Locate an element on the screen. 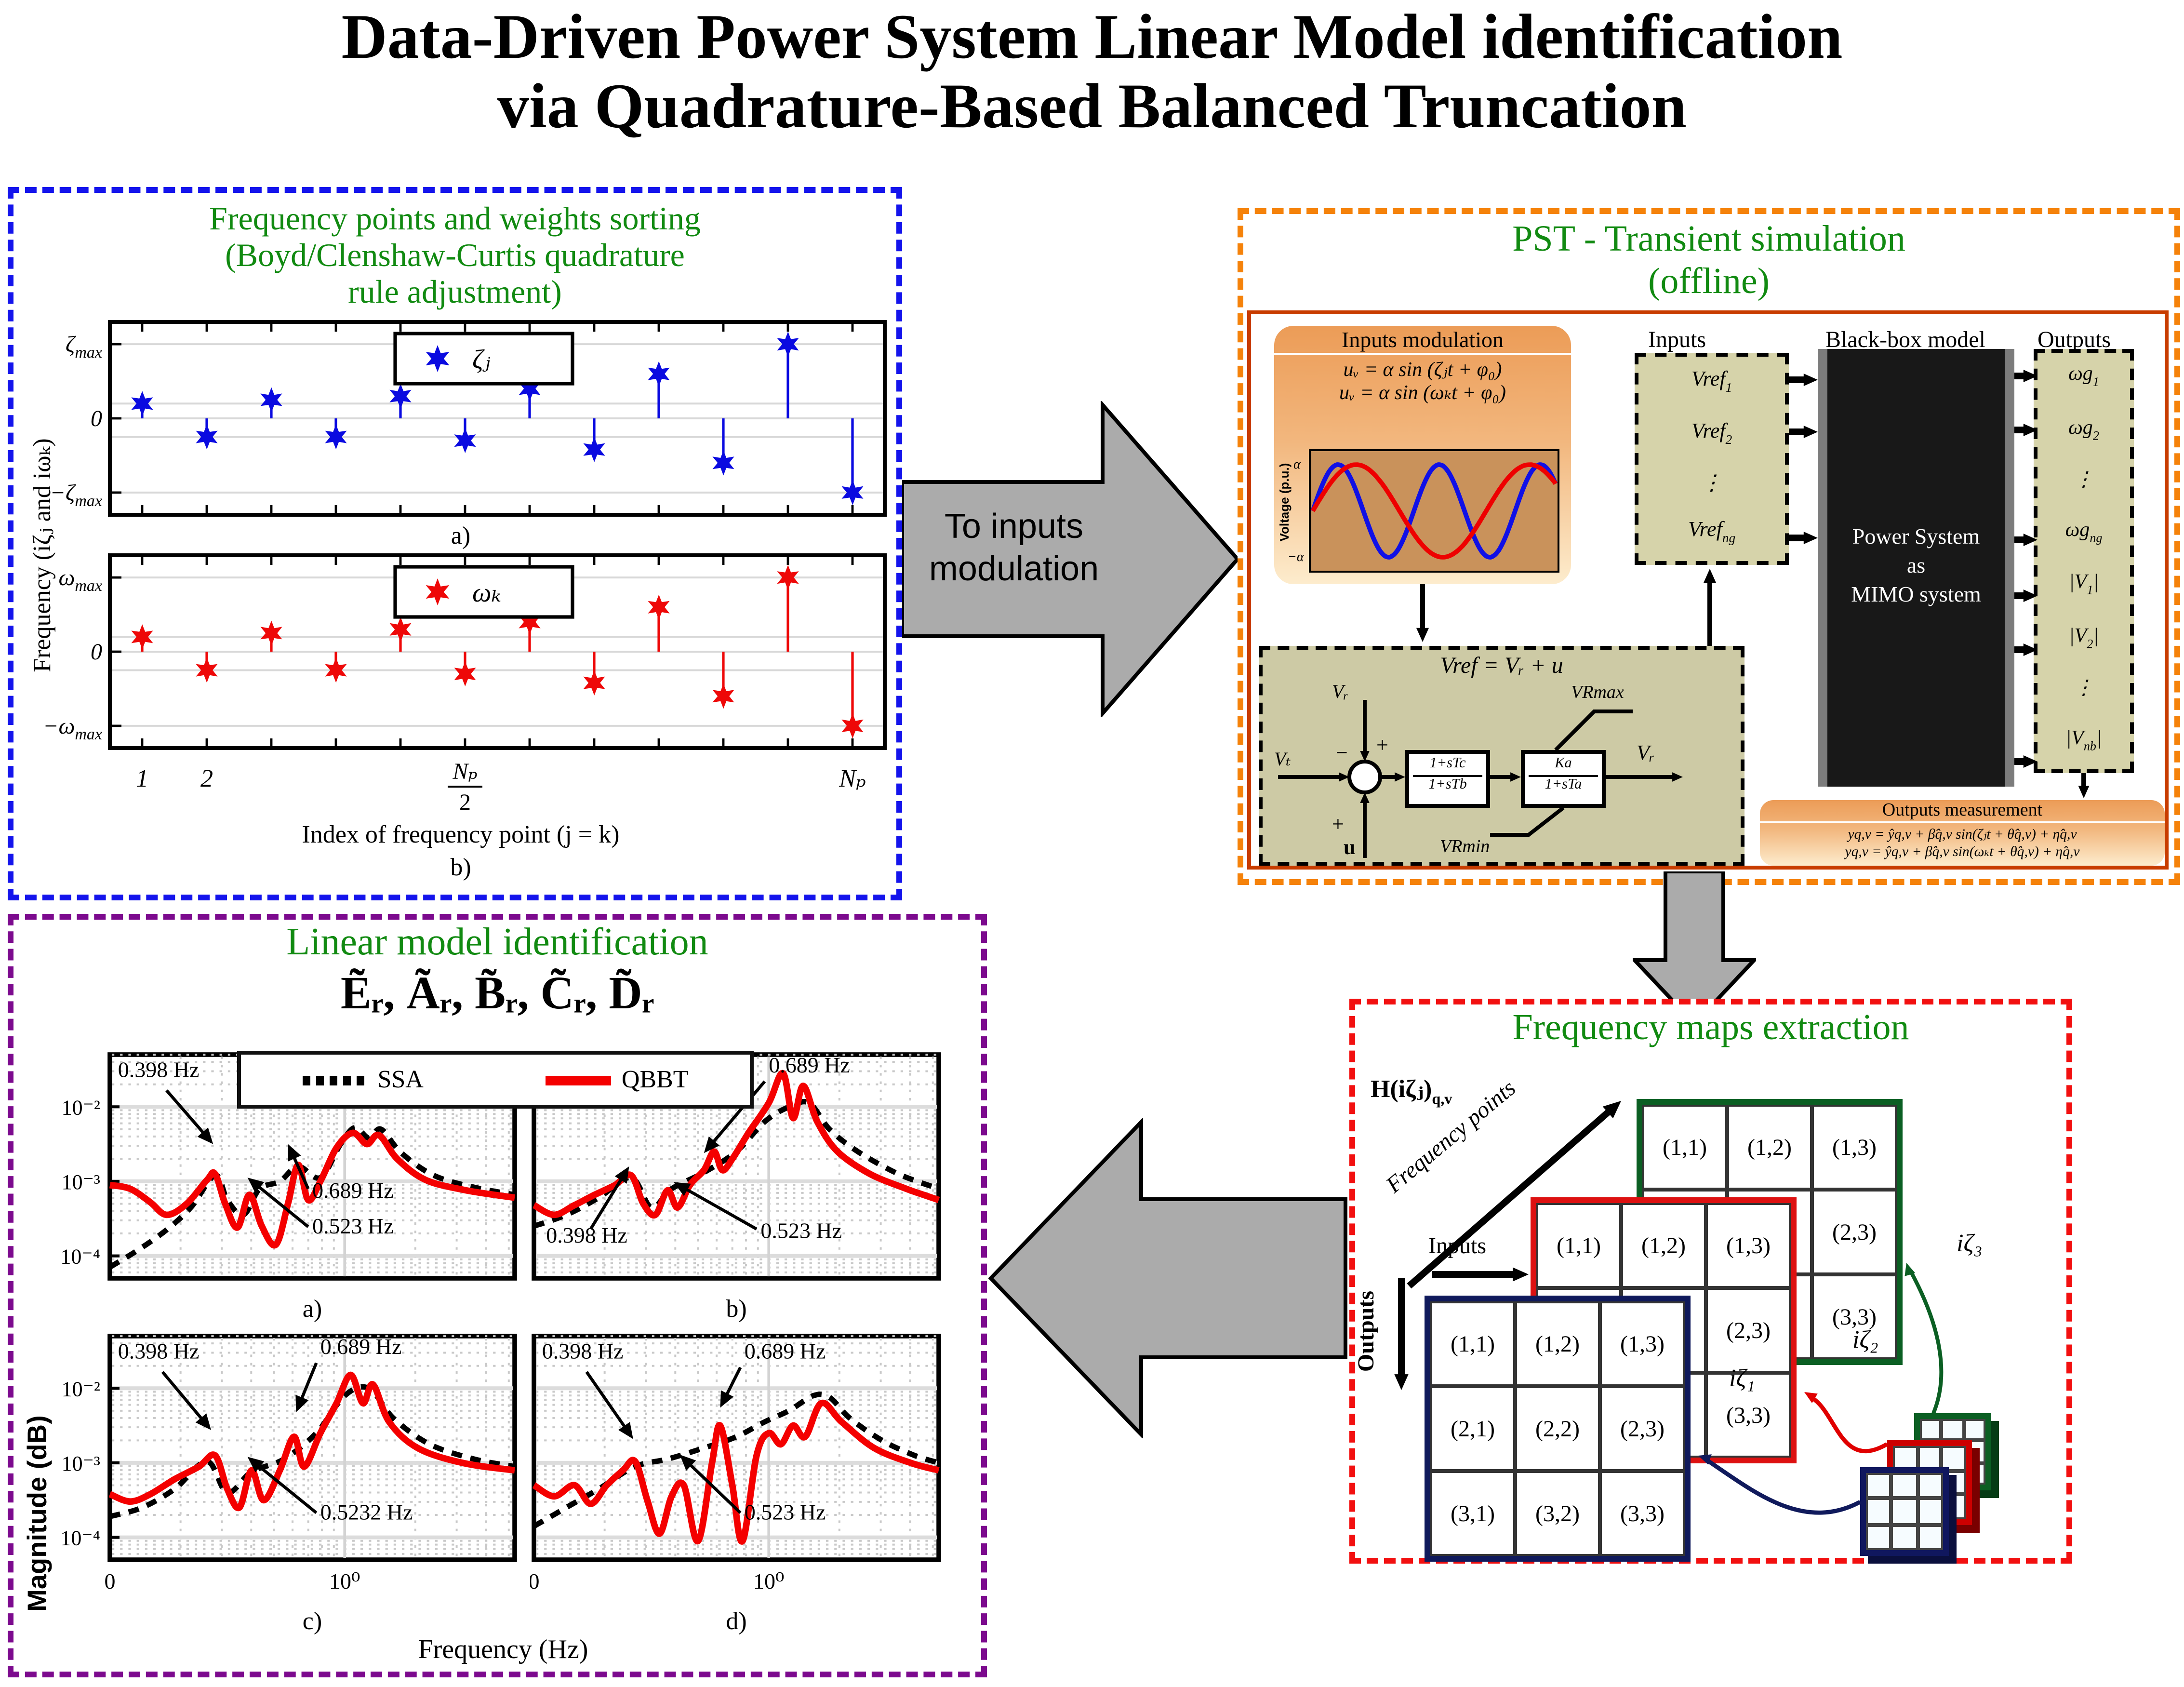 This screenshot has height=1687, width=2184. maps-arrows-overlay is located at coordinates (1669, 1308).